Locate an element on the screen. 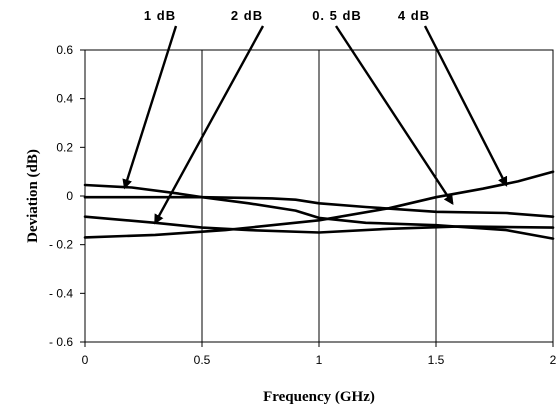  y-axis-title: Deviation (dB) is located at coordinates (33, 196).